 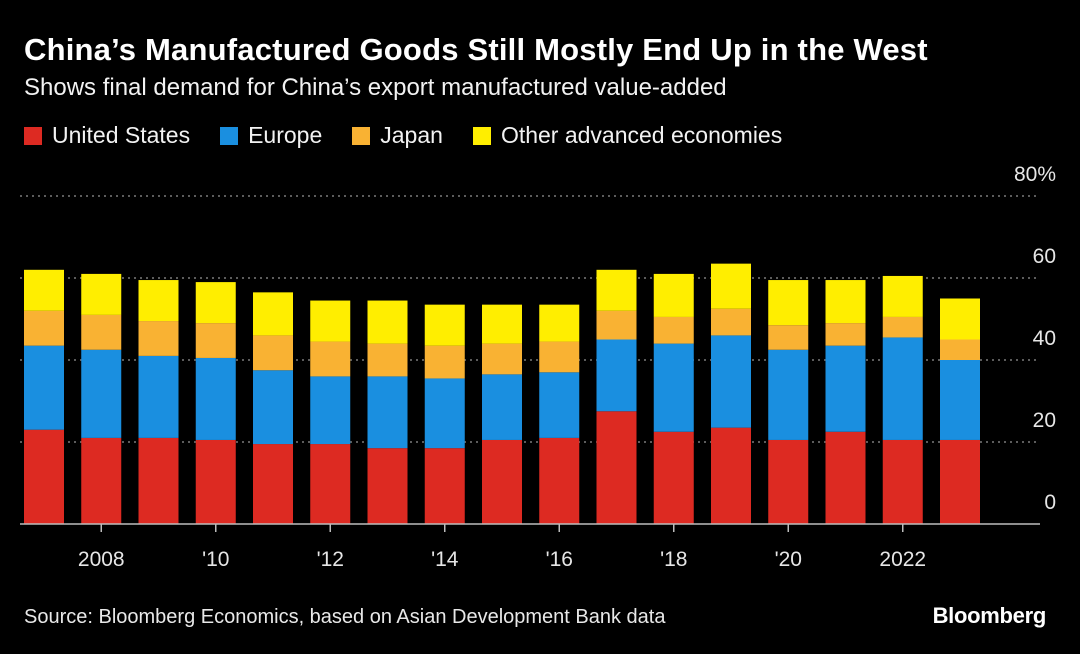 I want to click on legend-item: Europe, so click(x=271, y=135).